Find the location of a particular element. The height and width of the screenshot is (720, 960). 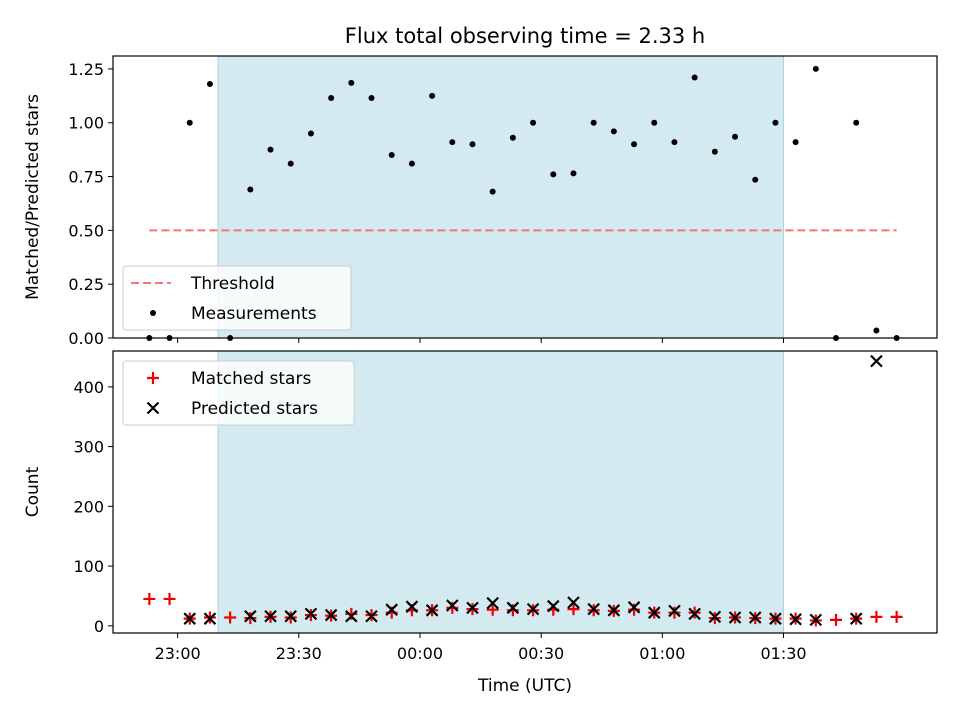

y-tick-label: 400 is located at coordinates (88, 387).